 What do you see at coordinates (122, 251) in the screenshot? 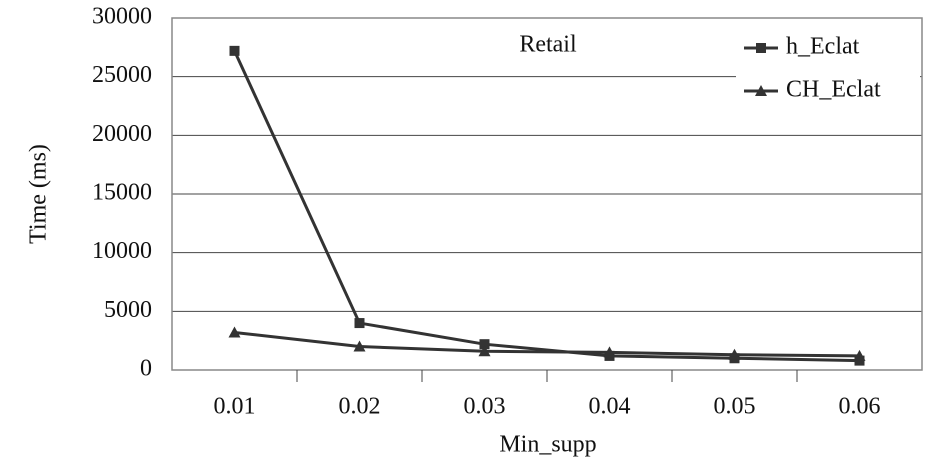
I see `y-tick-label: 10000` at bounding box center [122, 251].